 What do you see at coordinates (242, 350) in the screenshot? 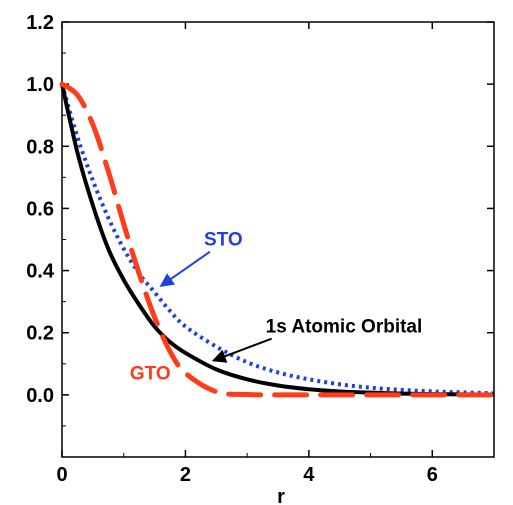
I see `annotation-arrow-1s-atomic-orbital` at bounding box center [242, 350].